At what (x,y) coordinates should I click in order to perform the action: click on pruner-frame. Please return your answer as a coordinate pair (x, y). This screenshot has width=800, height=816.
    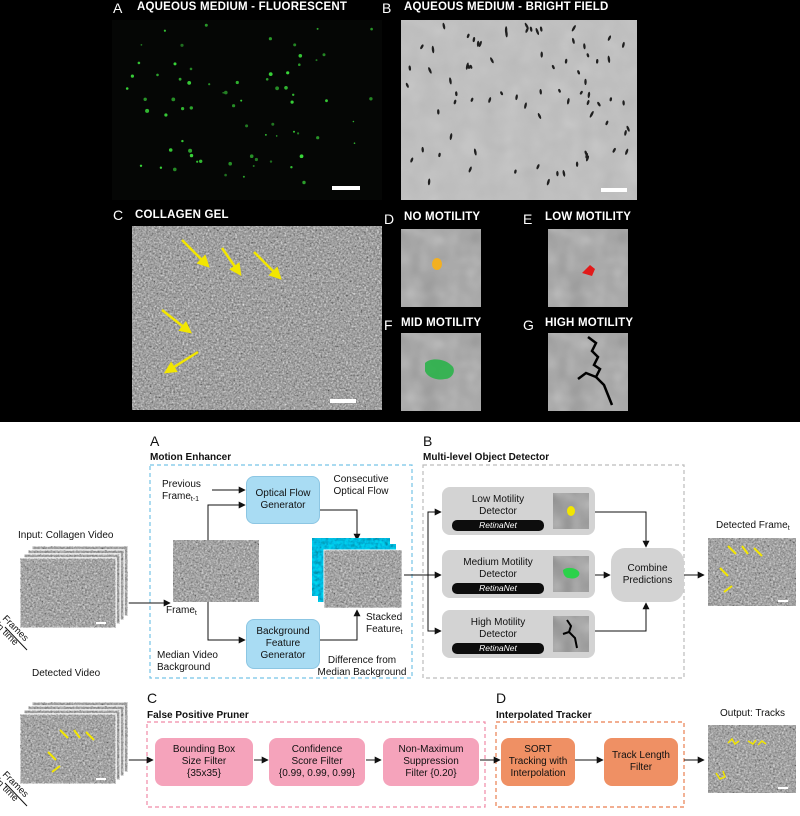
    Looking at the image, I should click on (316, 764).